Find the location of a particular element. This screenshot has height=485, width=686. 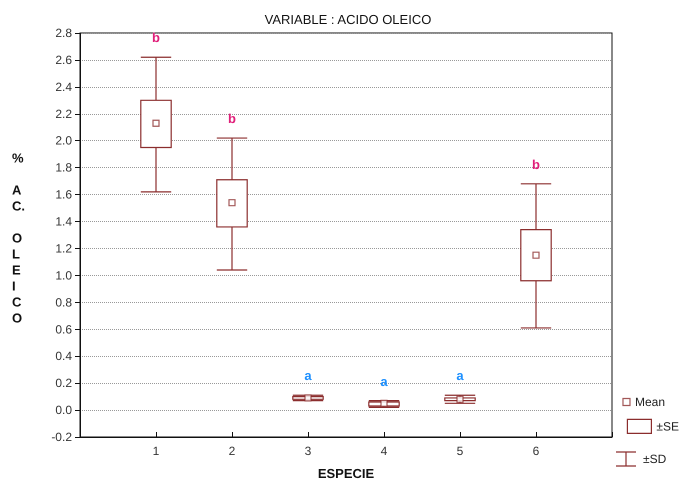

x-tick-label: 4 is located at coordinates (384, 451).